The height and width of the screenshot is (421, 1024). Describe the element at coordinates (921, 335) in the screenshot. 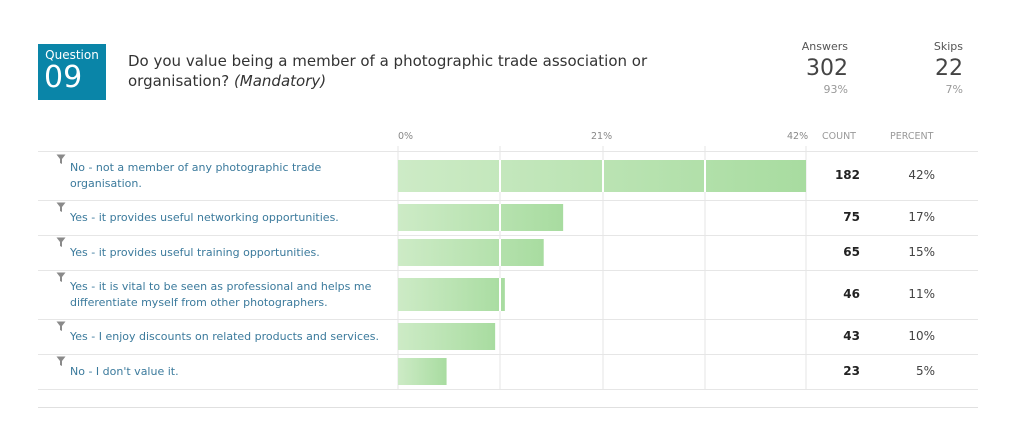

I see `percent-value: 10%` at that location.